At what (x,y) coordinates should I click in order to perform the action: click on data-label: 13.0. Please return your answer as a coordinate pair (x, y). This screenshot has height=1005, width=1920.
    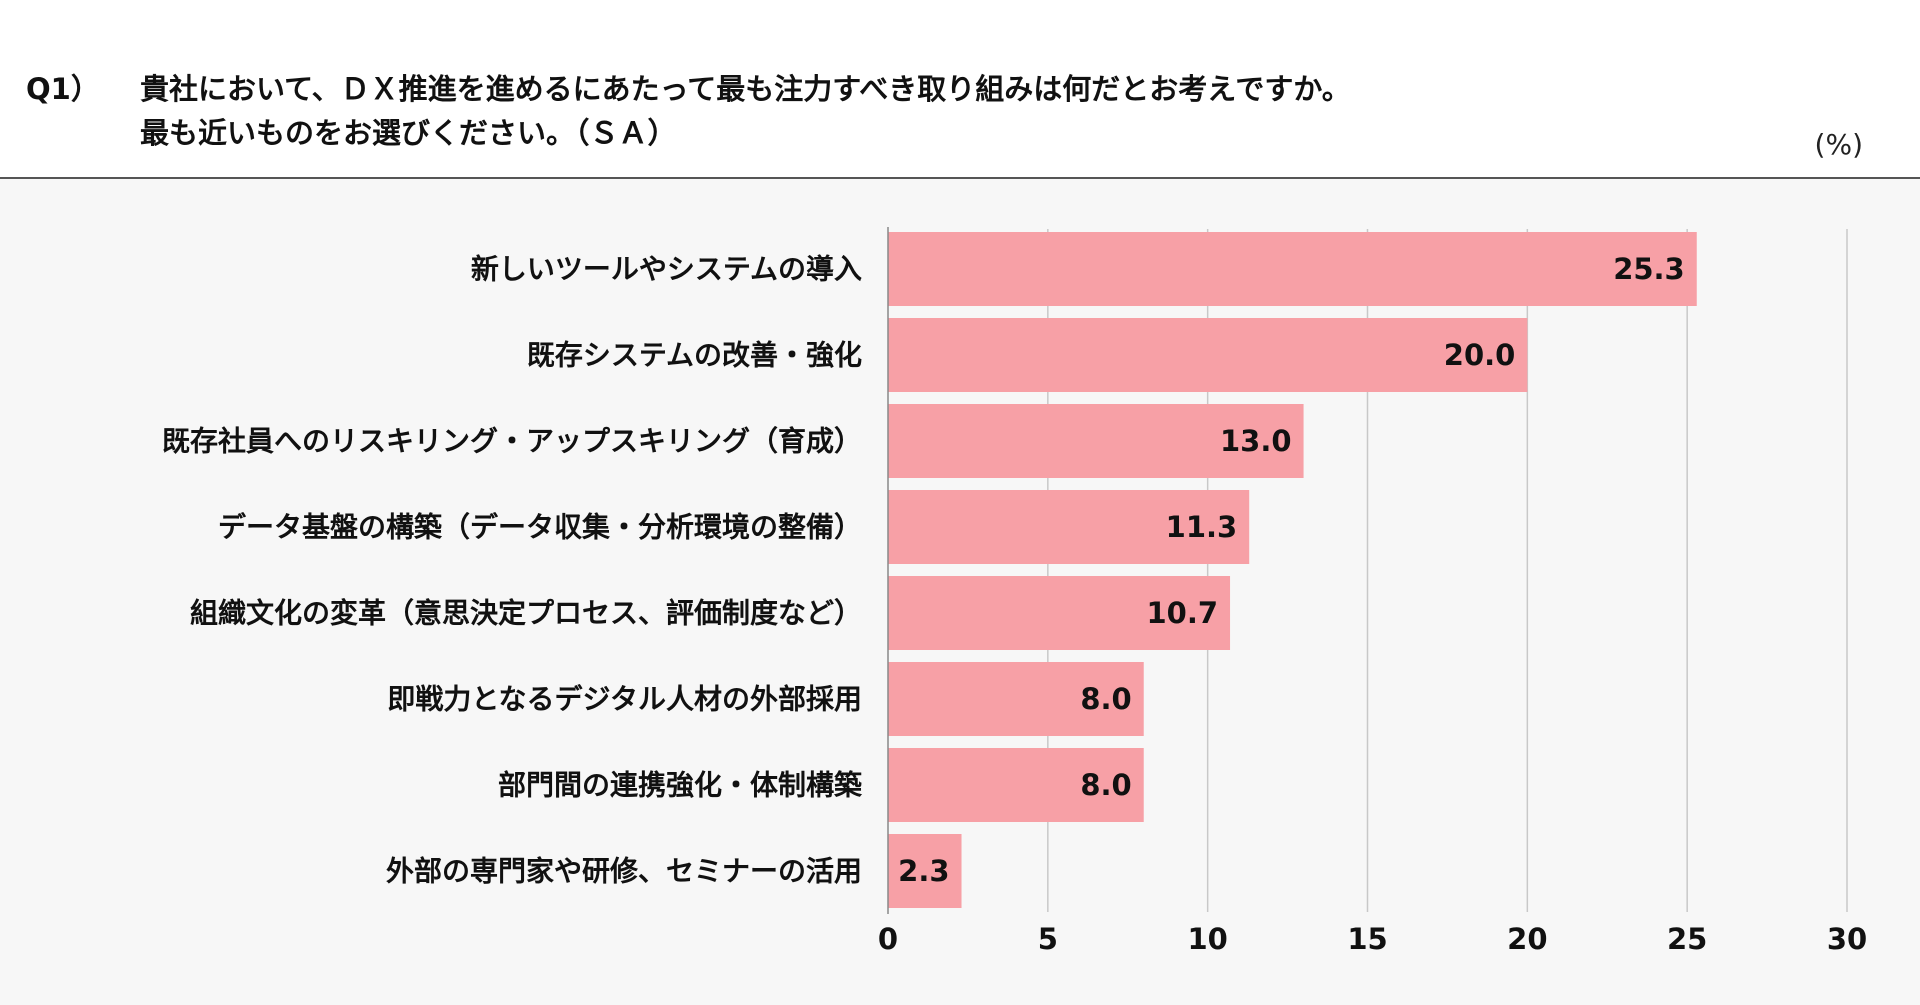
    Looking at the image, I should click on (1256, 441).